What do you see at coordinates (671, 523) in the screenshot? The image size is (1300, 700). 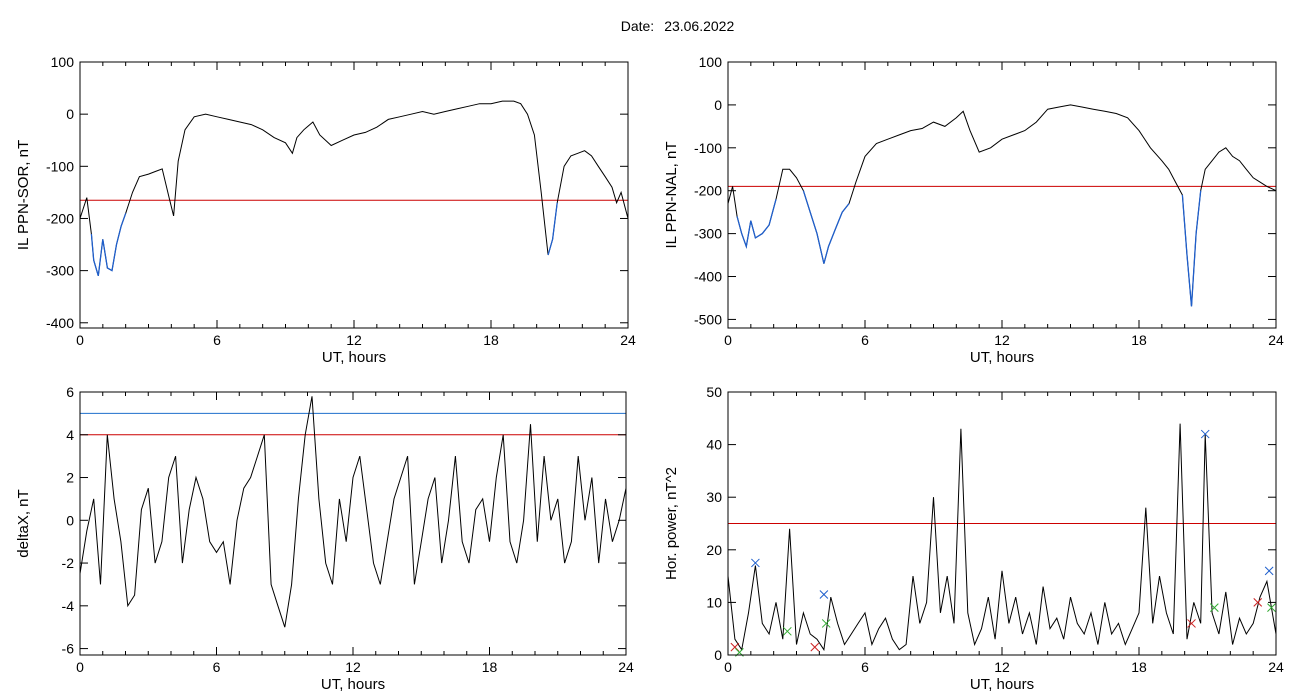 I see `y-axis-label: Hor. power, nT^2` at bounding box center [671, 523].